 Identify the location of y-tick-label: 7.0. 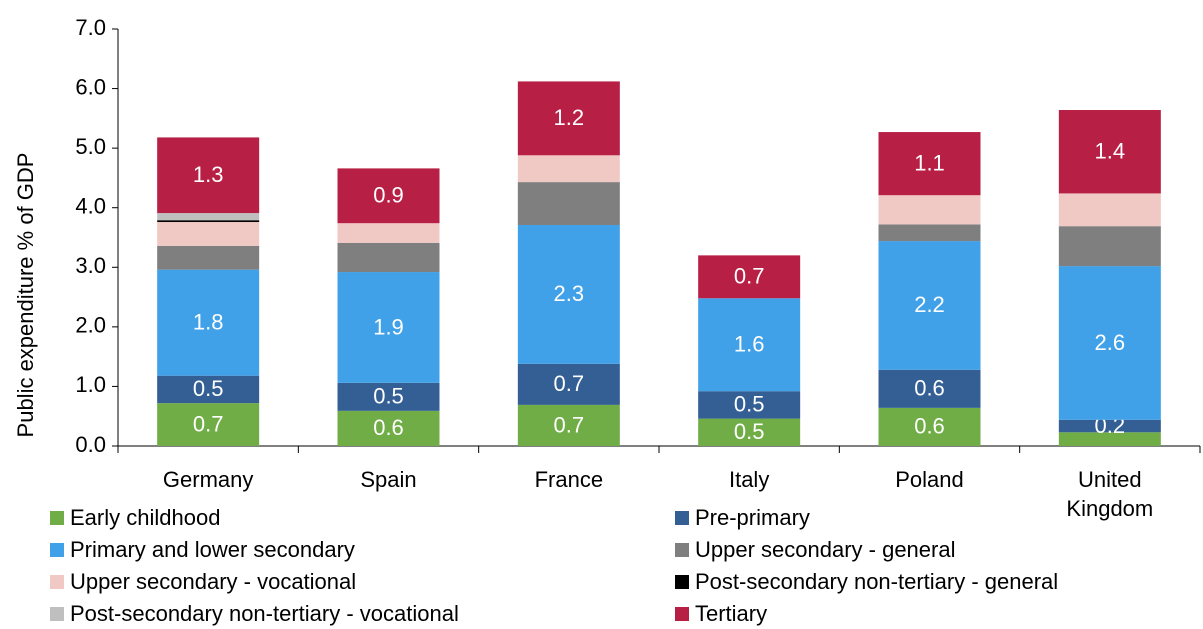
(90, 27).